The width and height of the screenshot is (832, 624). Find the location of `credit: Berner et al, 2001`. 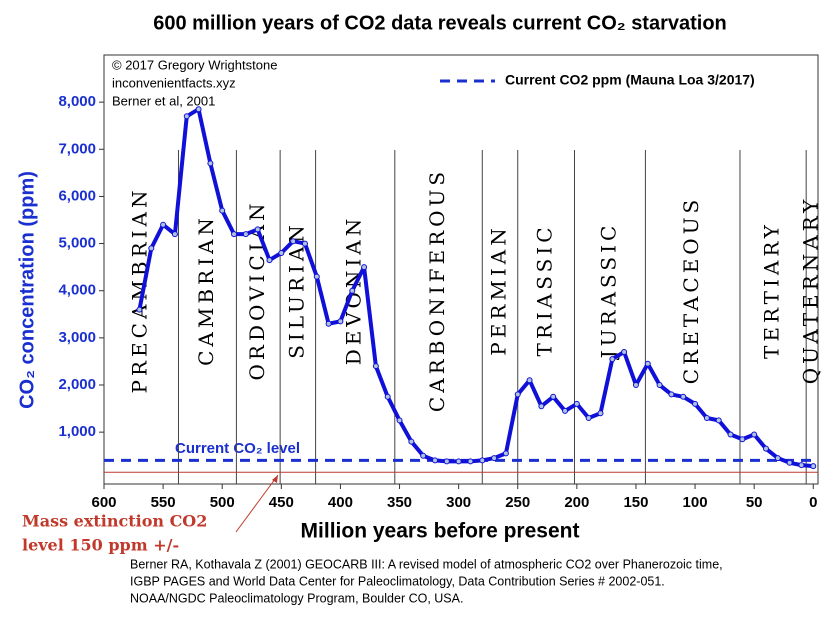

credit: Berner et al, 2001 is located at coordinates (163, 100).